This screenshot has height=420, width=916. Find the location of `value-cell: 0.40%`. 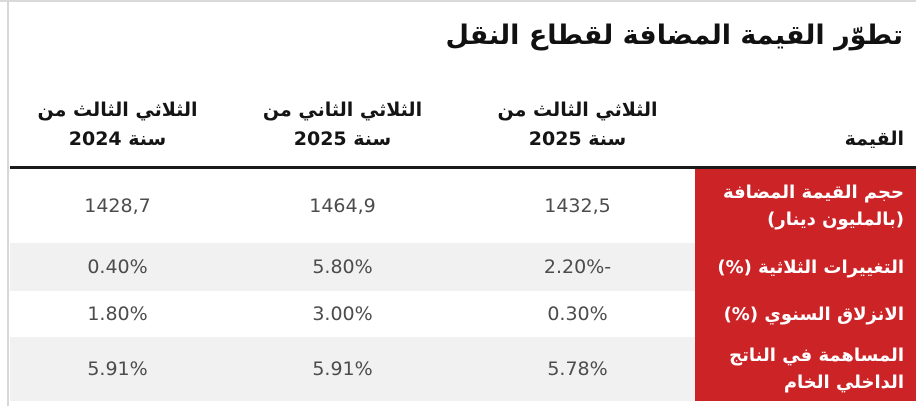

value-cell: 0.40% is located at coordinates (117, 267).